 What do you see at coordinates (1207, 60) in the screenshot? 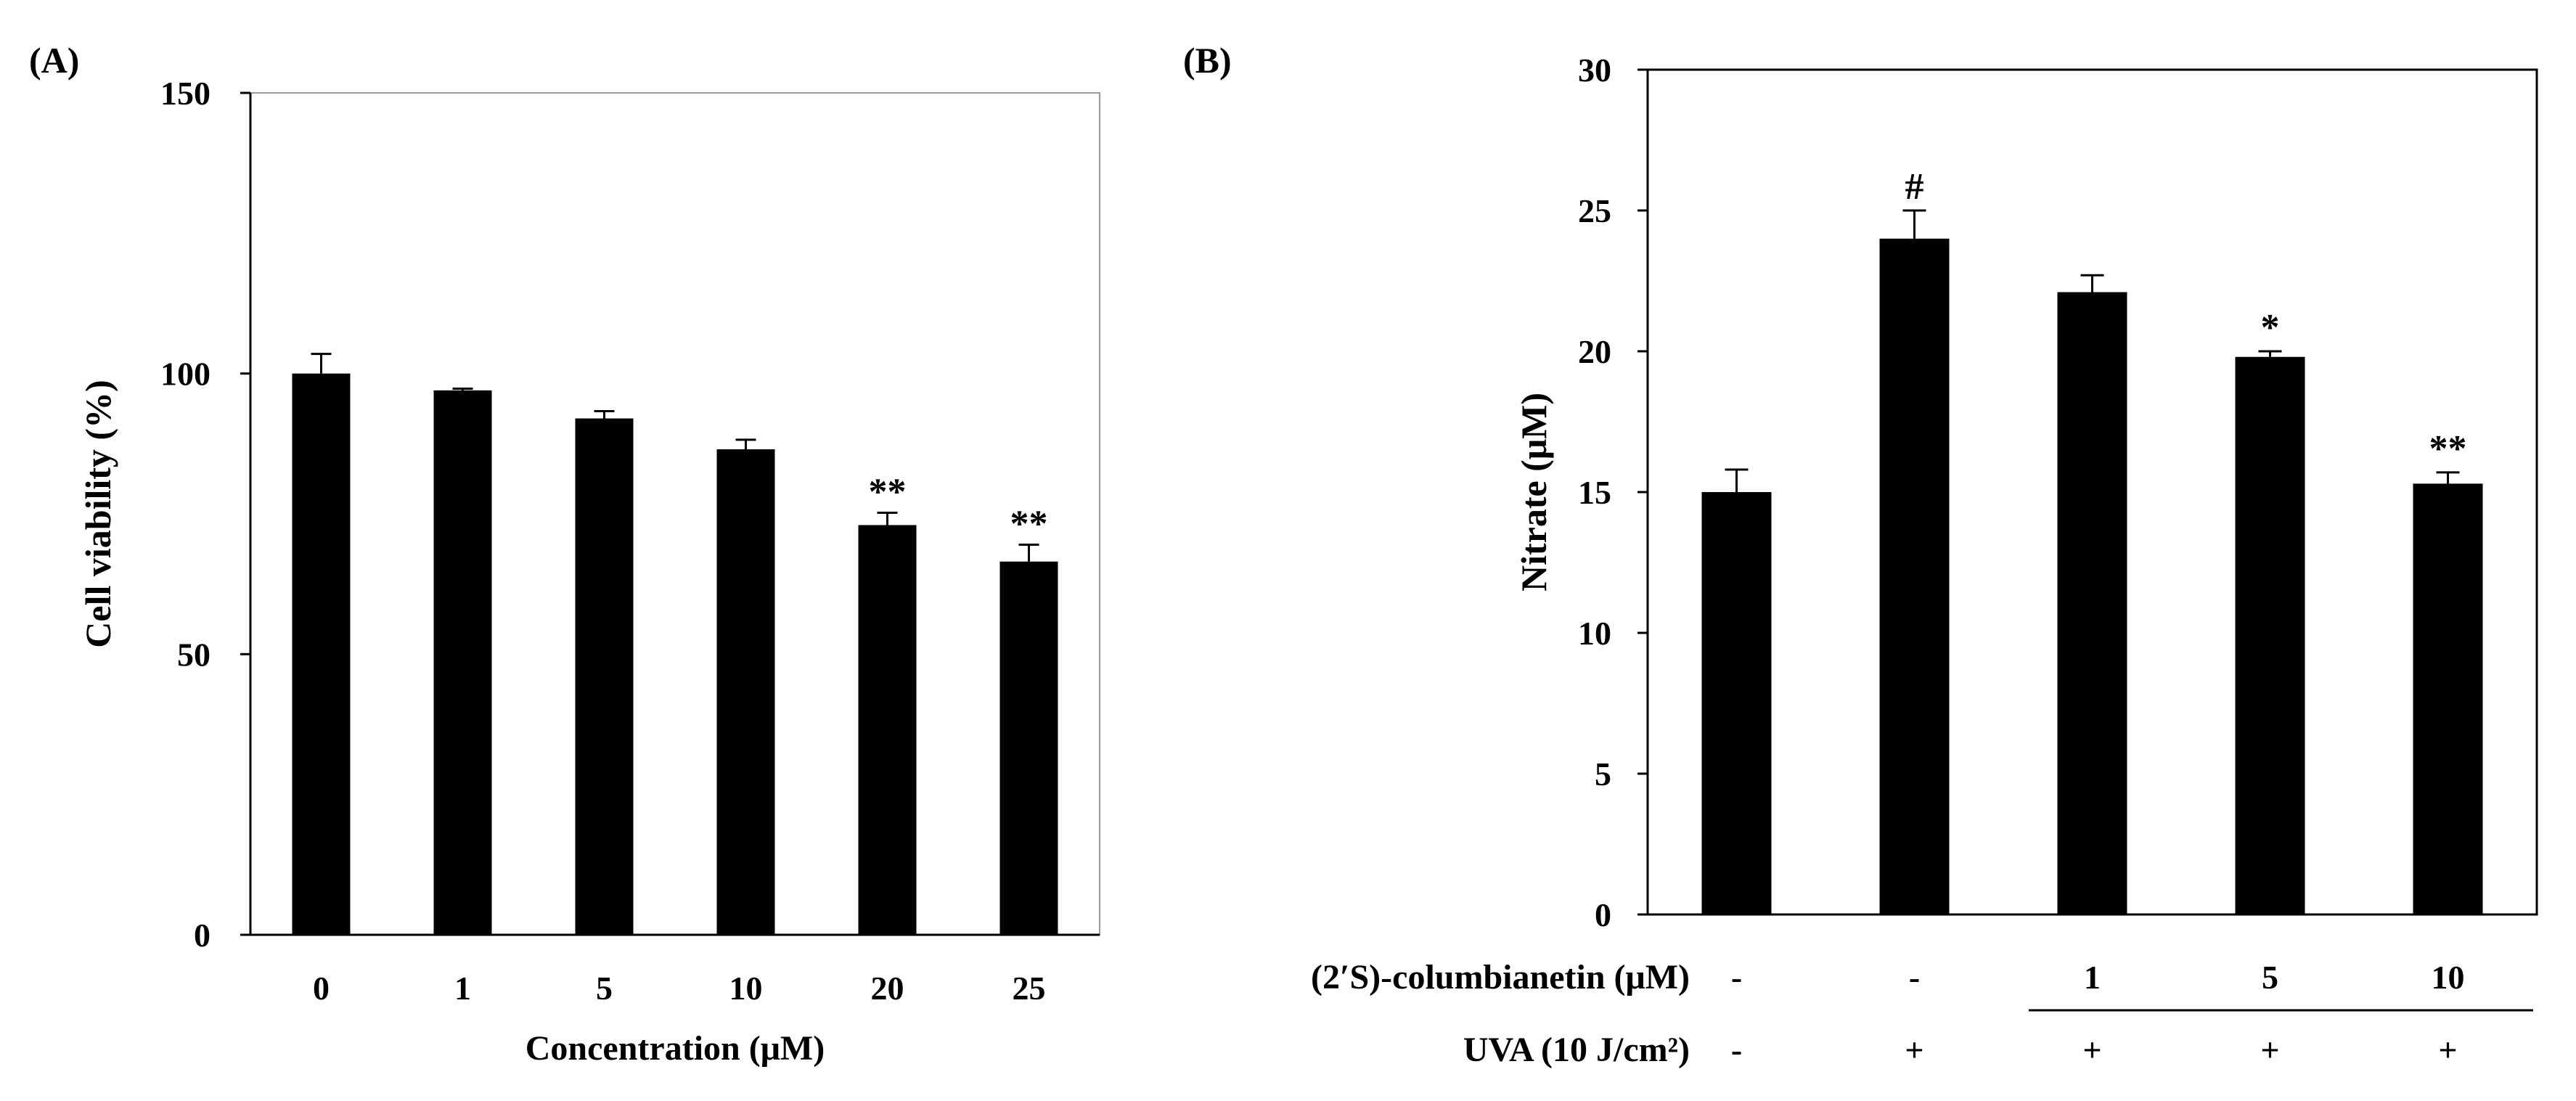
I see `panel-b-label: (B)` at bounding box center [1207, 60].